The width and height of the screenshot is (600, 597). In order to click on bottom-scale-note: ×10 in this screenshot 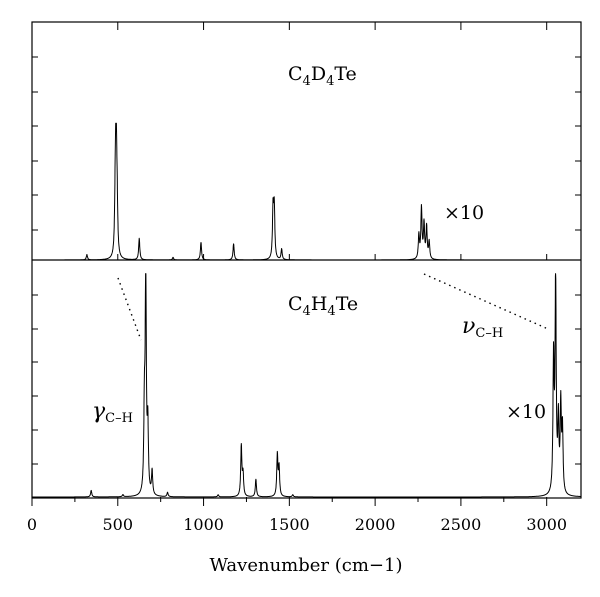, I will do `click(526, 412)`.